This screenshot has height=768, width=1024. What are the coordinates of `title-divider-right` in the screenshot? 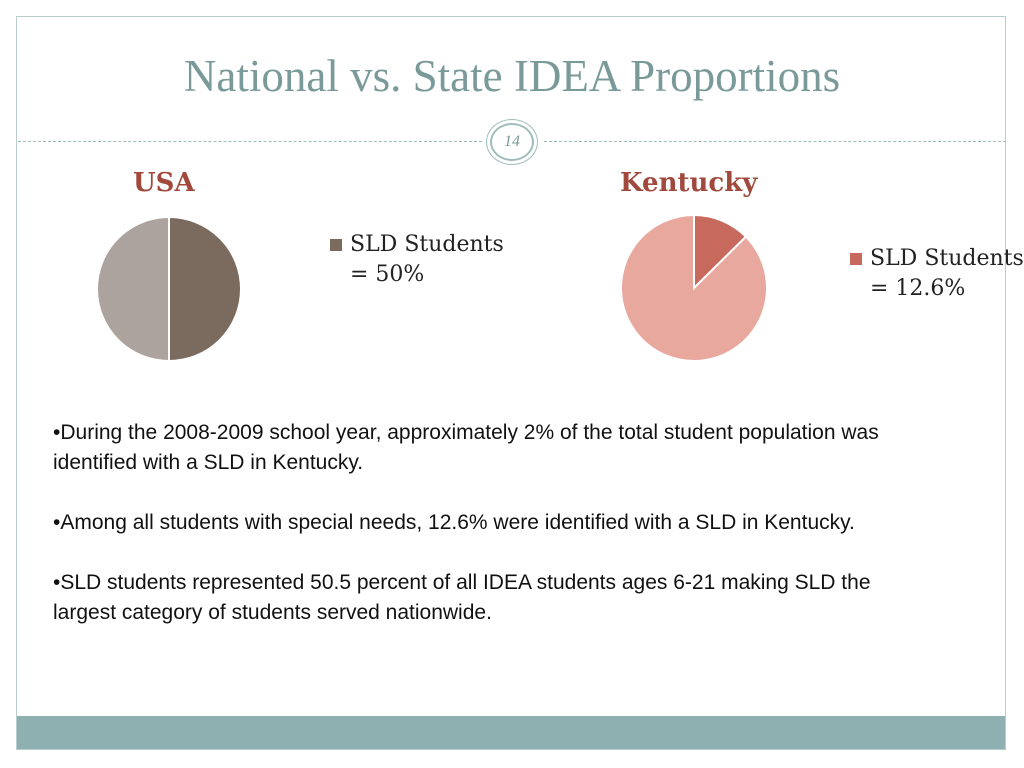 It's located at (775, 141).